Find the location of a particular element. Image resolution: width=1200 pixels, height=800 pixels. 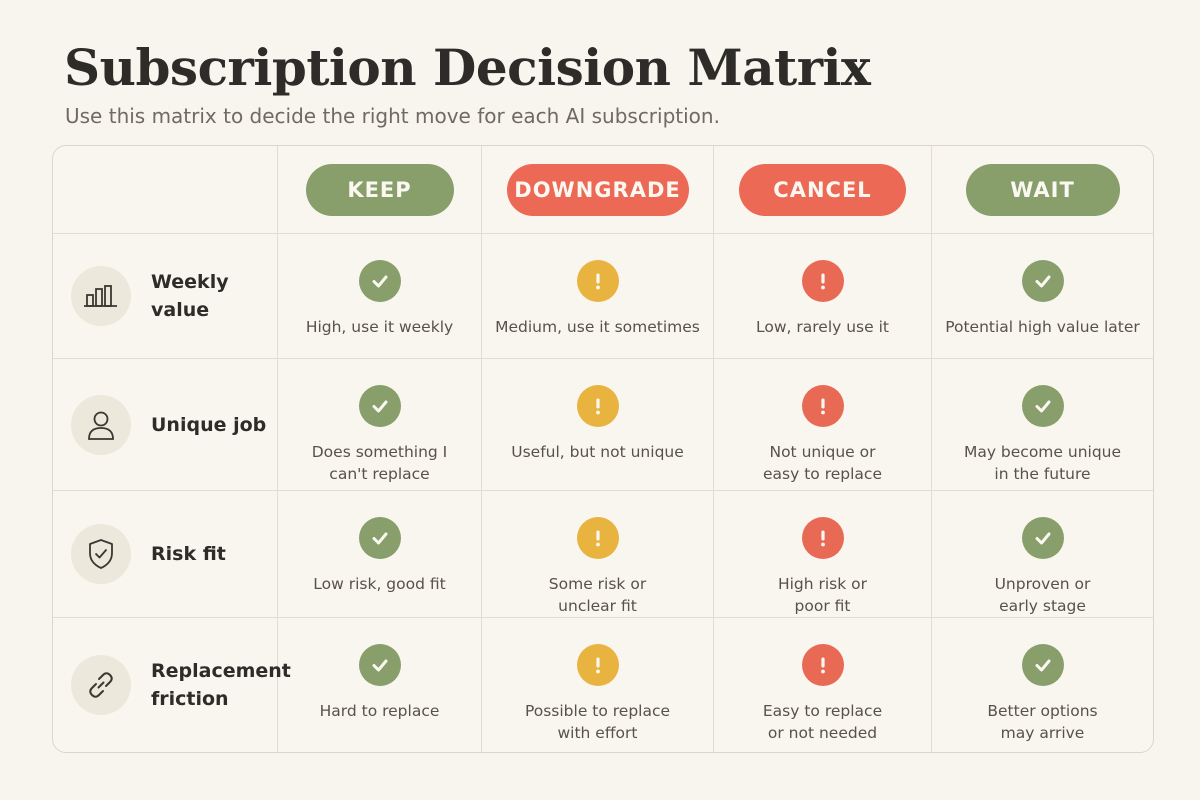

criterion-label: Risk fit is located at coordinates (188, 554).